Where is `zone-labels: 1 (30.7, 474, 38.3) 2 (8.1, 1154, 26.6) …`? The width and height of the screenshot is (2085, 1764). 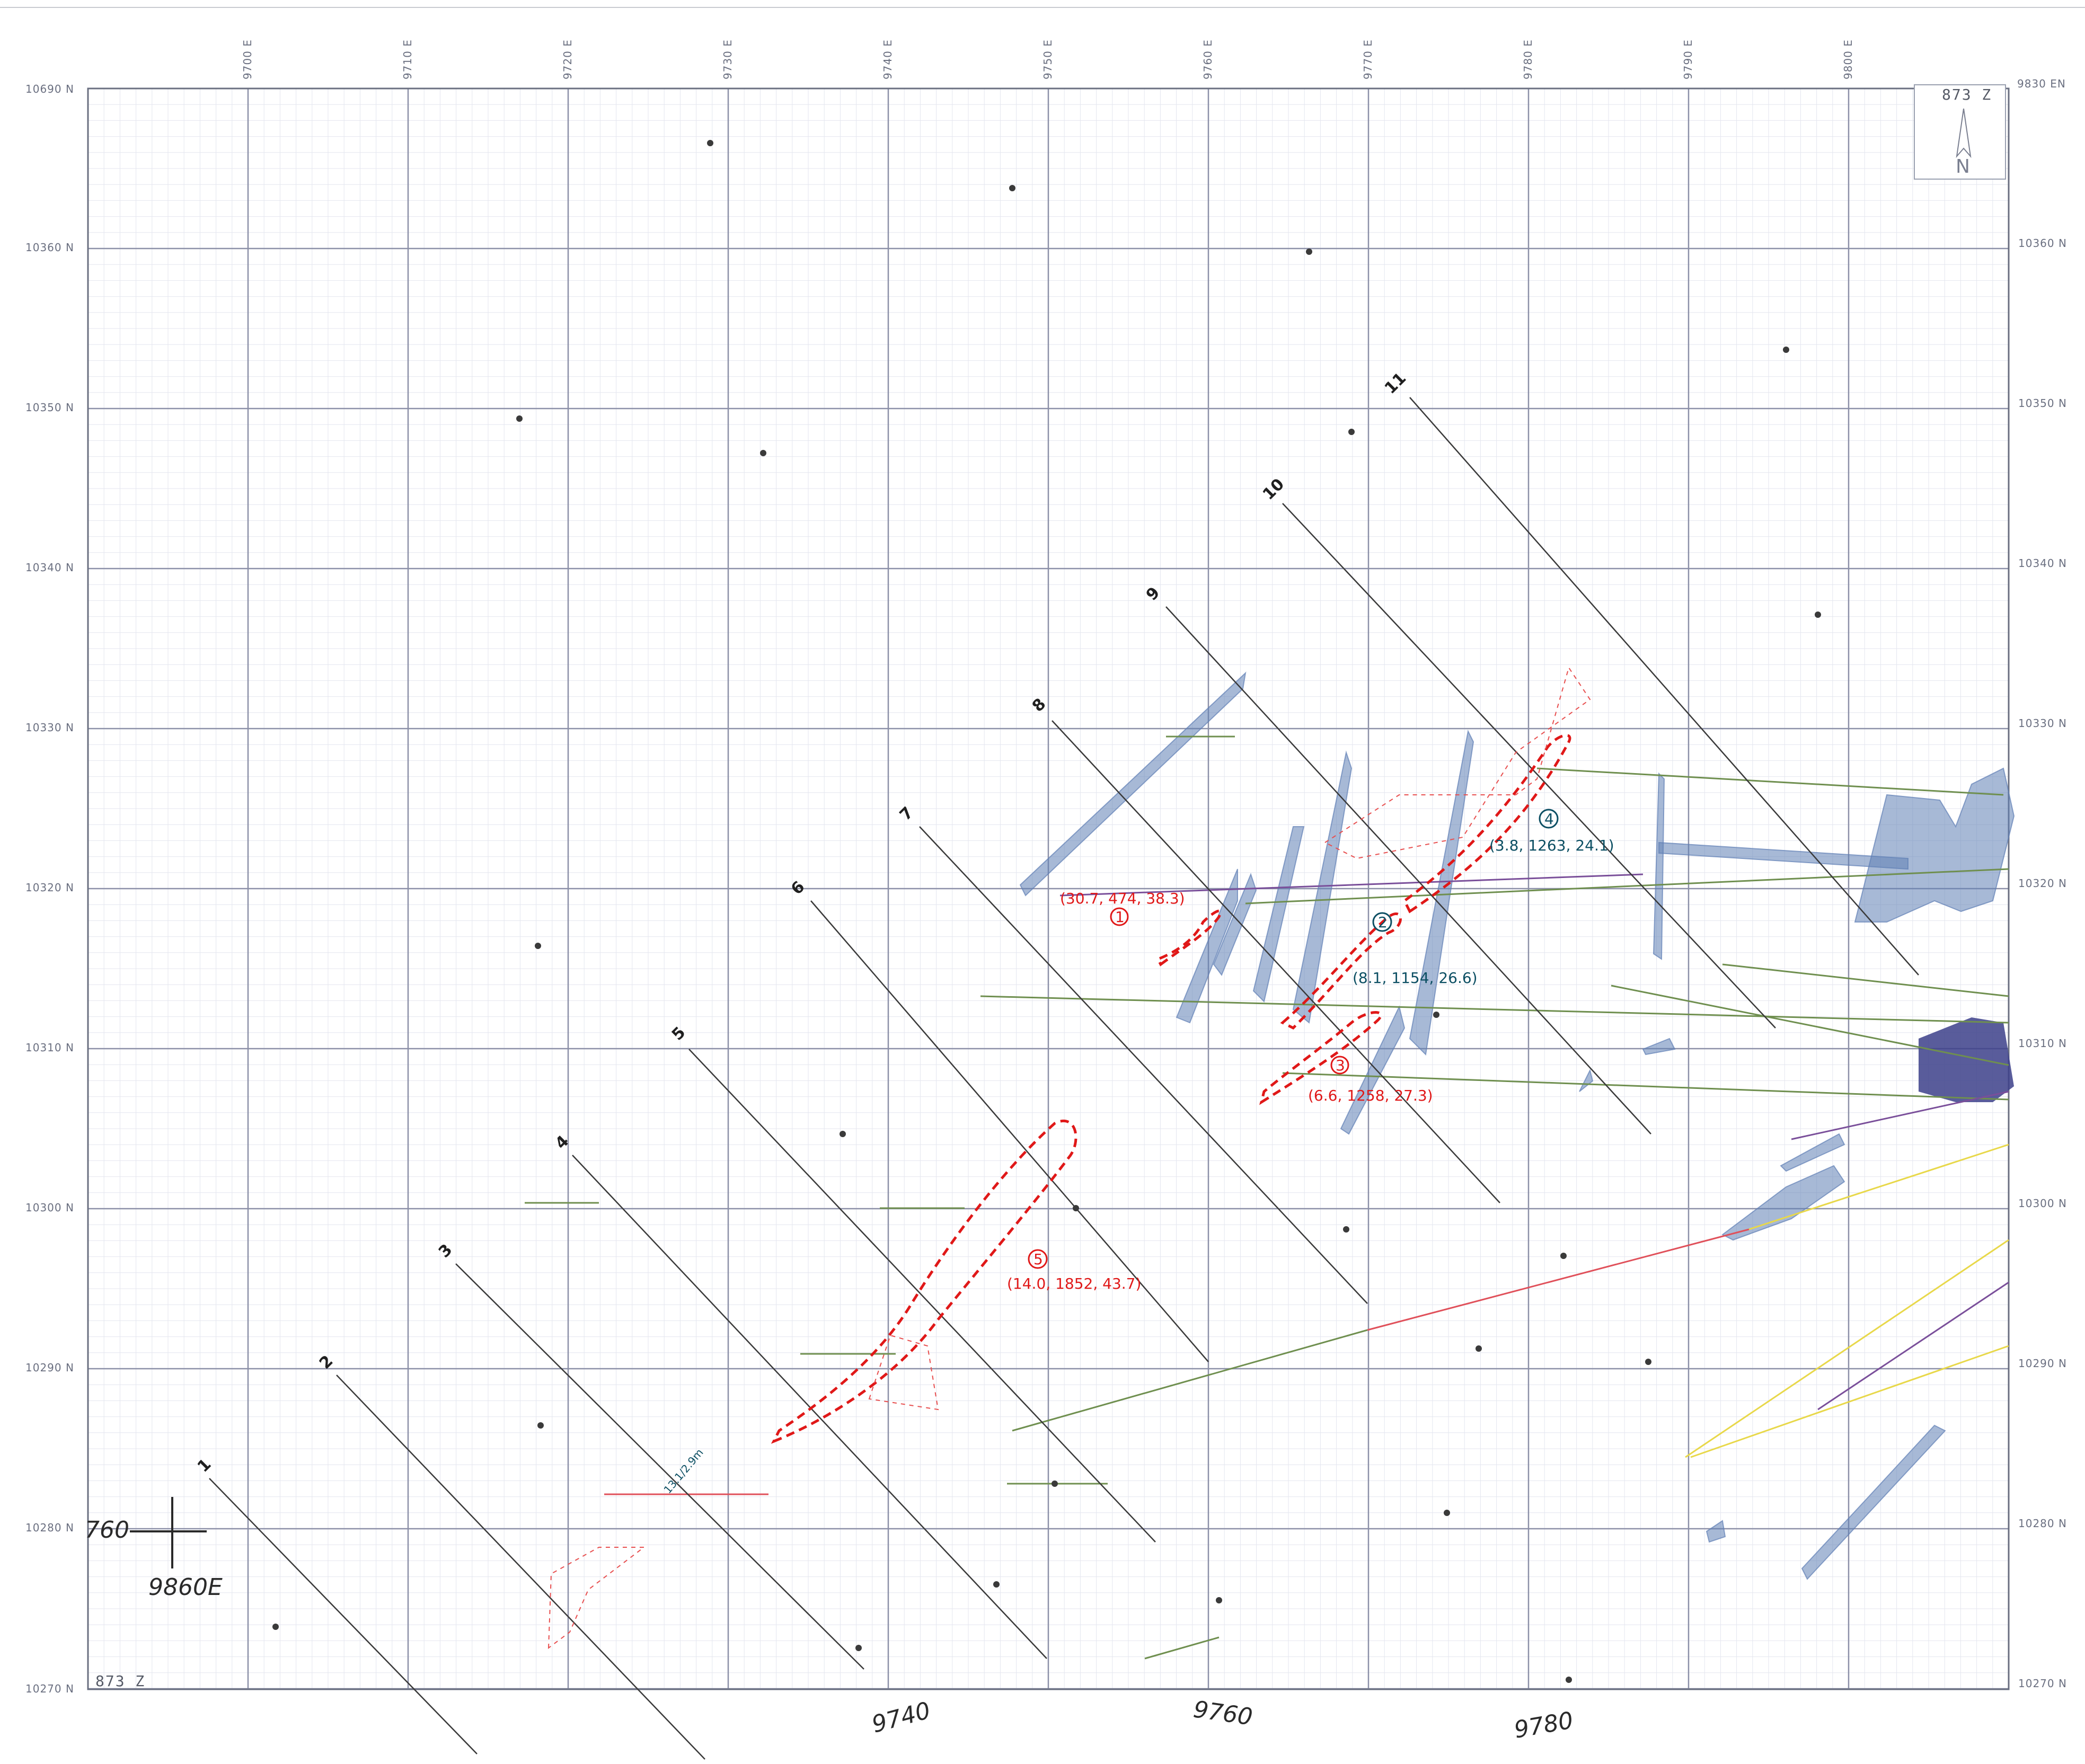
zone-labels: 1 (30.7, 474, 38.3) 2 (8.1, 1154, 26.6) … is located at coordinates (1310, 1050).